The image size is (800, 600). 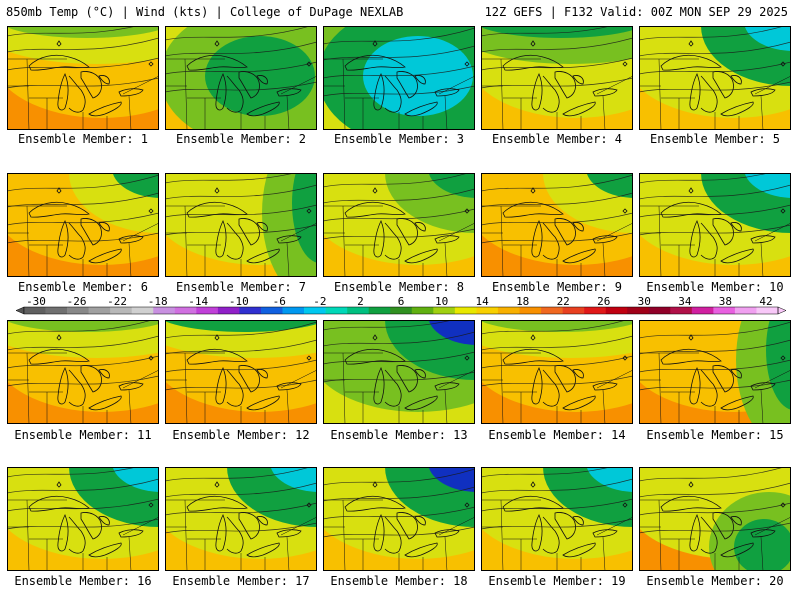 I want to click on colorbar-label: -2, so click(x=319, y=302).